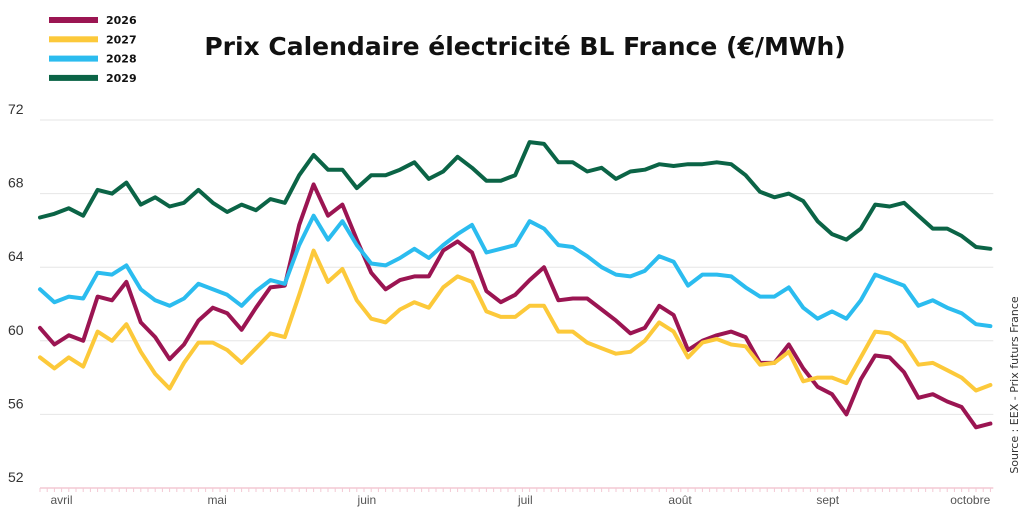  I want to click on x-tick-label: juil, so click(525, 500).